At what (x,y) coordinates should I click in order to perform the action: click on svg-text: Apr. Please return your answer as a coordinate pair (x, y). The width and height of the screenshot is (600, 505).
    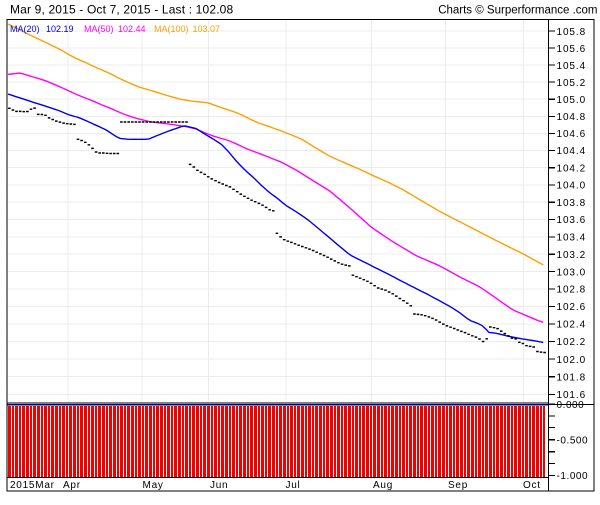
    Looking at the image, I should click on (72, 485).